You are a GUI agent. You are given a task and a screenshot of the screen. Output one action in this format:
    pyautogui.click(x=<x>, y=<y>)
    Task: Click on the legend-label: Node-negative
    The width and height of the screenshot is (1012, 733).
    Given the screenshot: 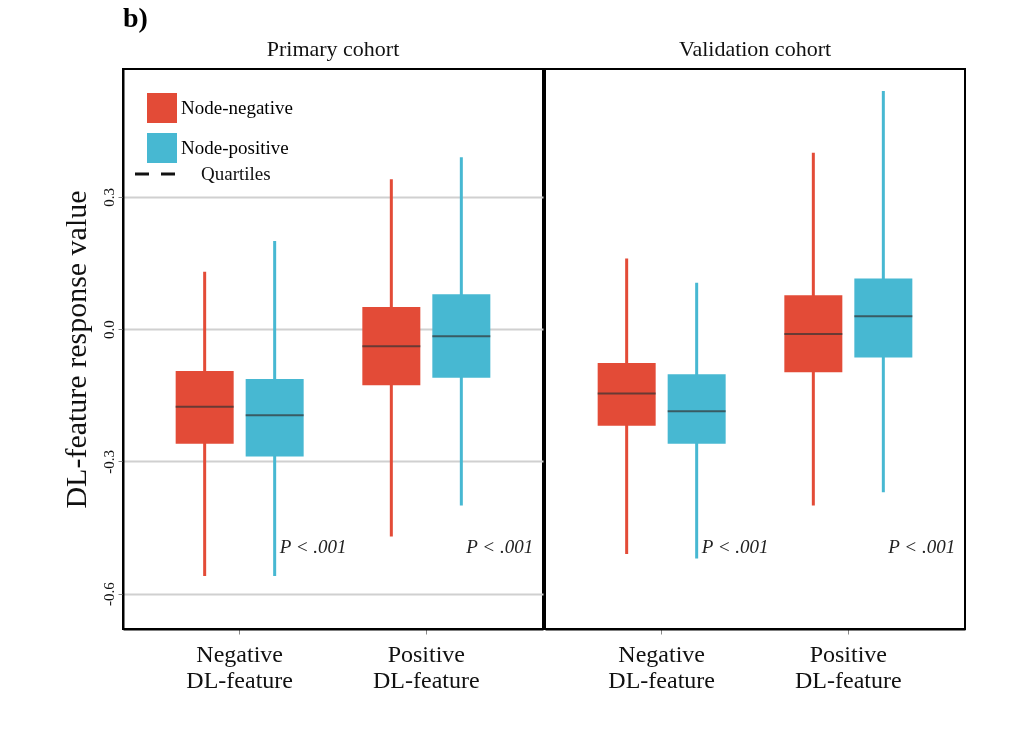 What is the action you would take?
    pyautogui.click(x=237, y=107)
    